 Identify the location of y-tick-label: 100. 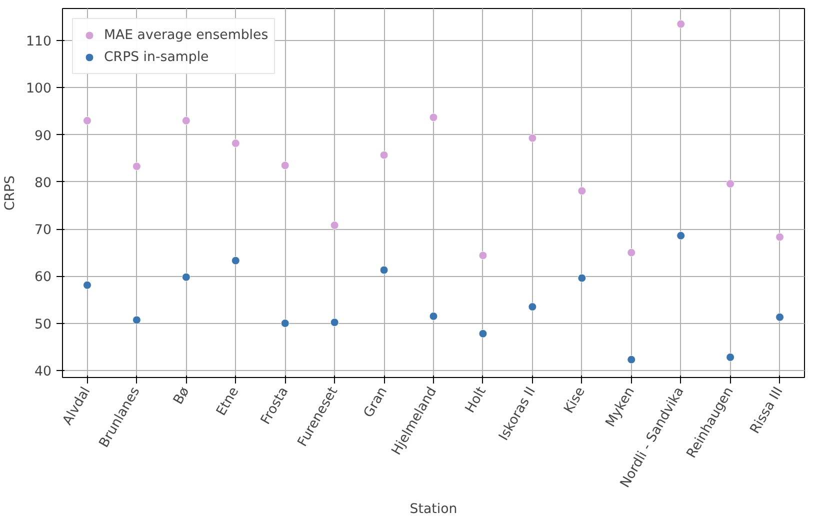
(39, 89).